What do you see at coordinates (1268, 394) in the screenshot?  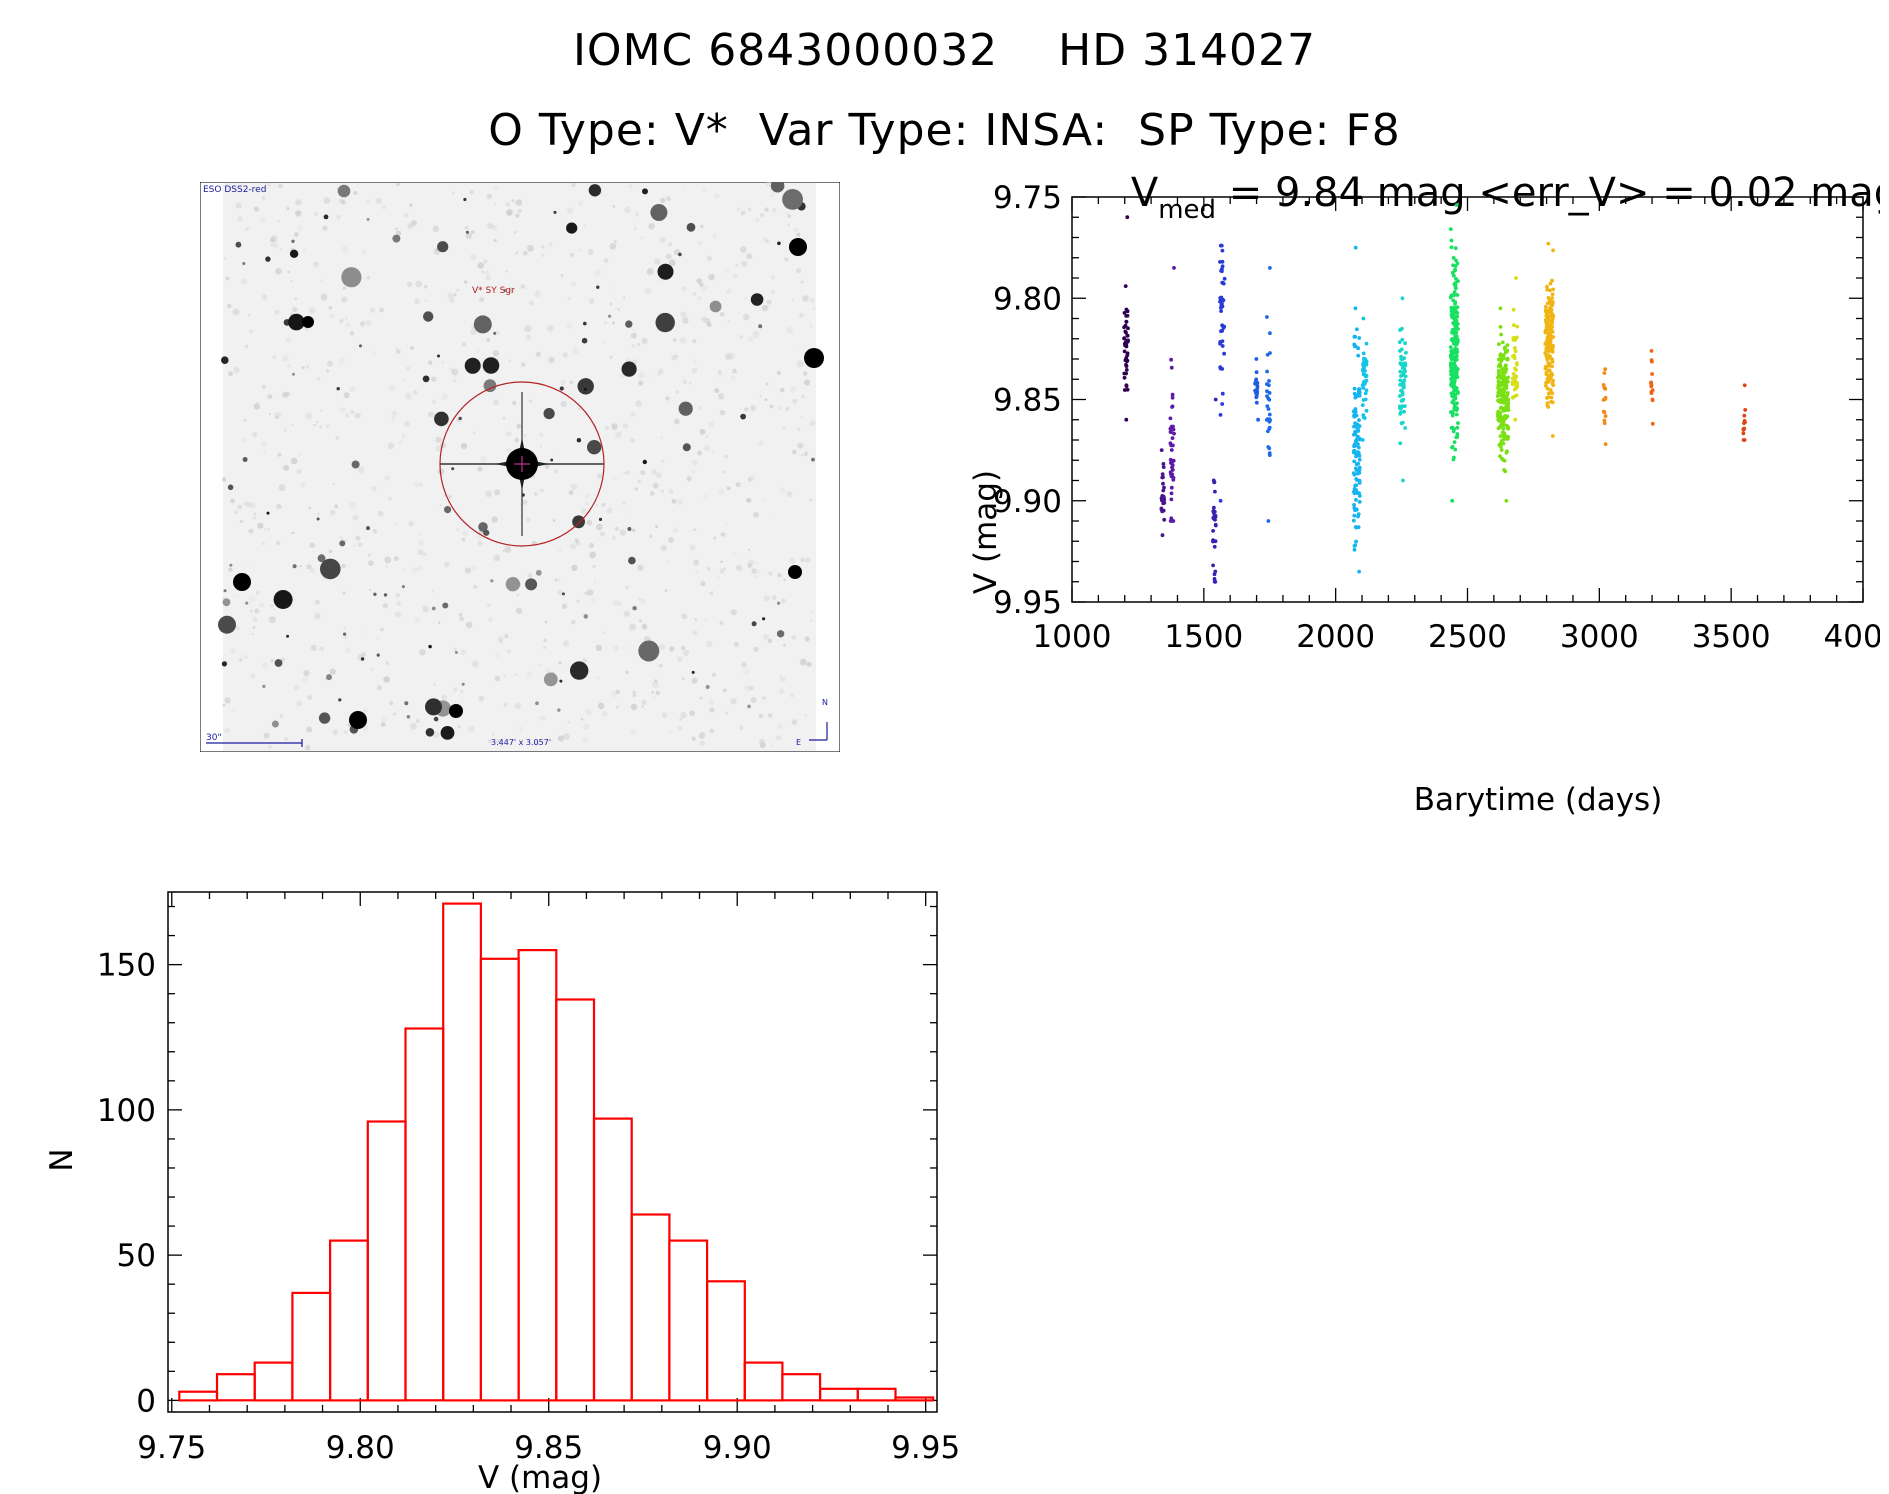 I see `lc-series` at bounding box center [1268, 394].